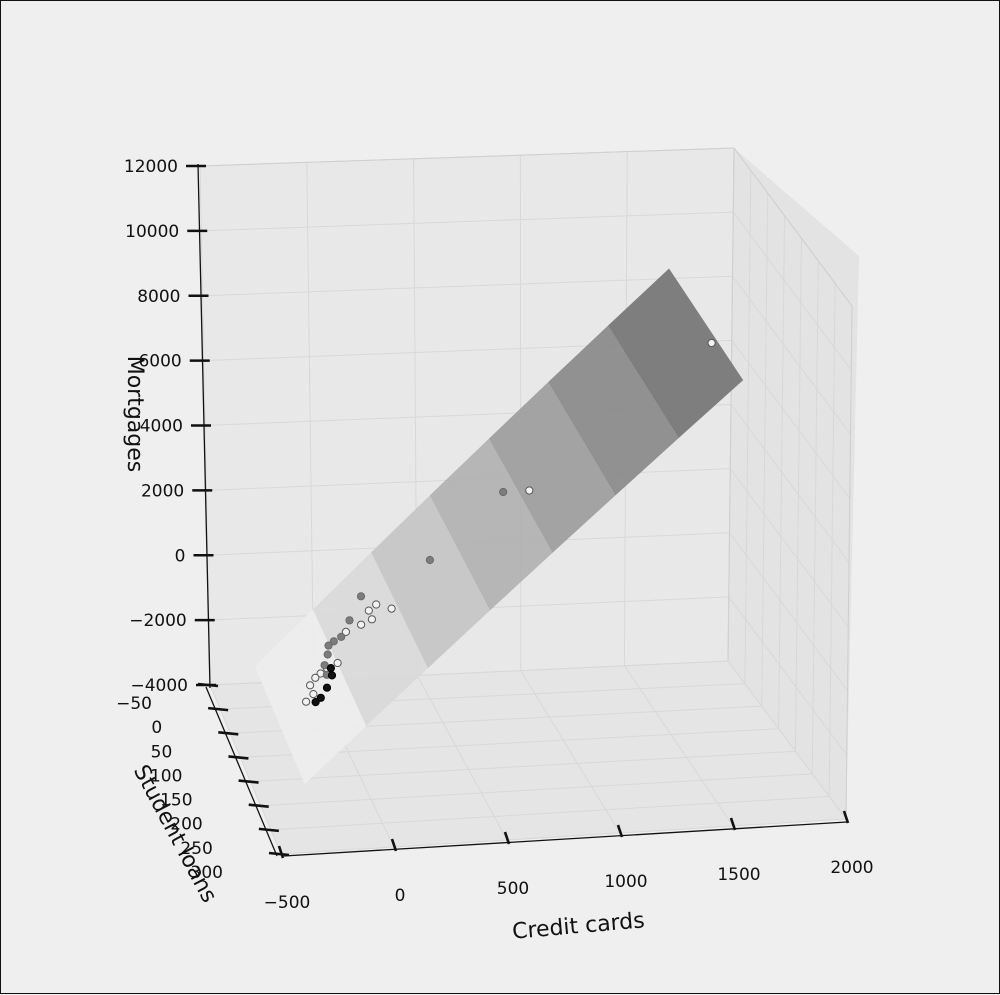  Describe the element at coordinates (513, 889) in the screenshot. I see `x-tick-label: 500` at that location.